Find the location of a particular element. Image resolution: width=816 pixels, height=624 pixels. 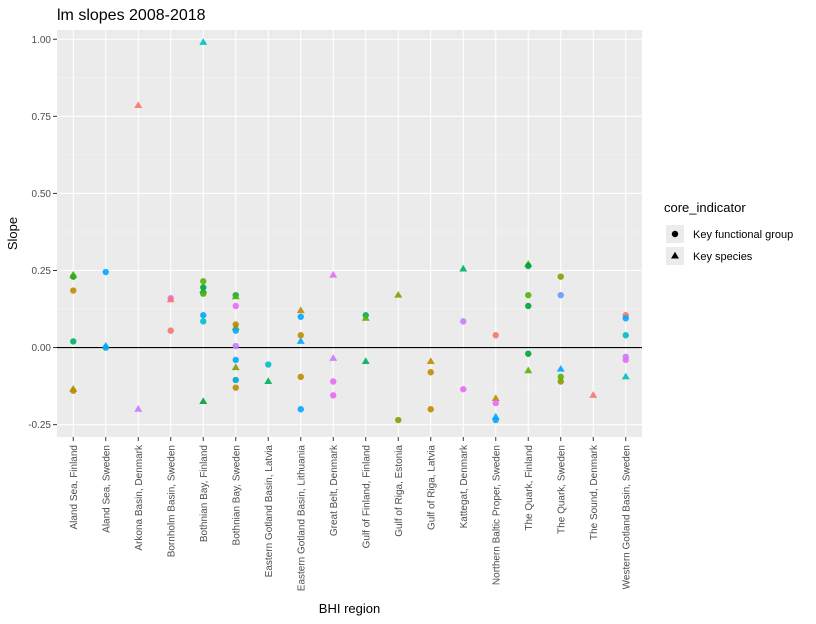

x-tick-label: Kattegat, Denmark is located at coordinates (464, 486).